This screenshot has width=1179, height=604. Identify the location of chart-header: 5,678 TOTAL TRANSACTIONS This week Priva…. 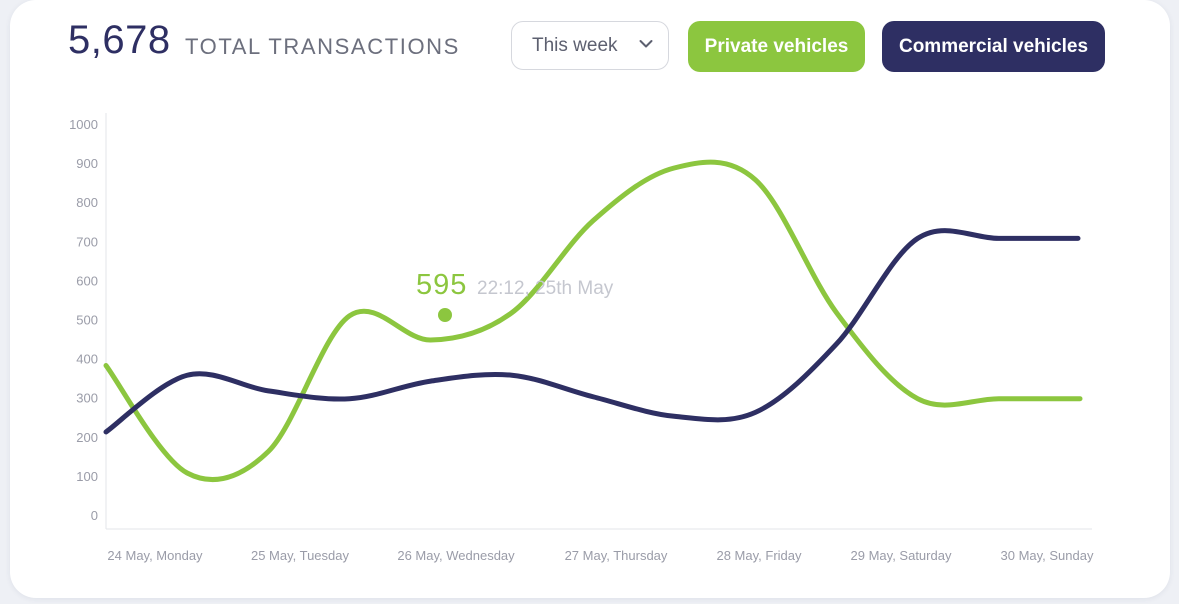
(589, 45).